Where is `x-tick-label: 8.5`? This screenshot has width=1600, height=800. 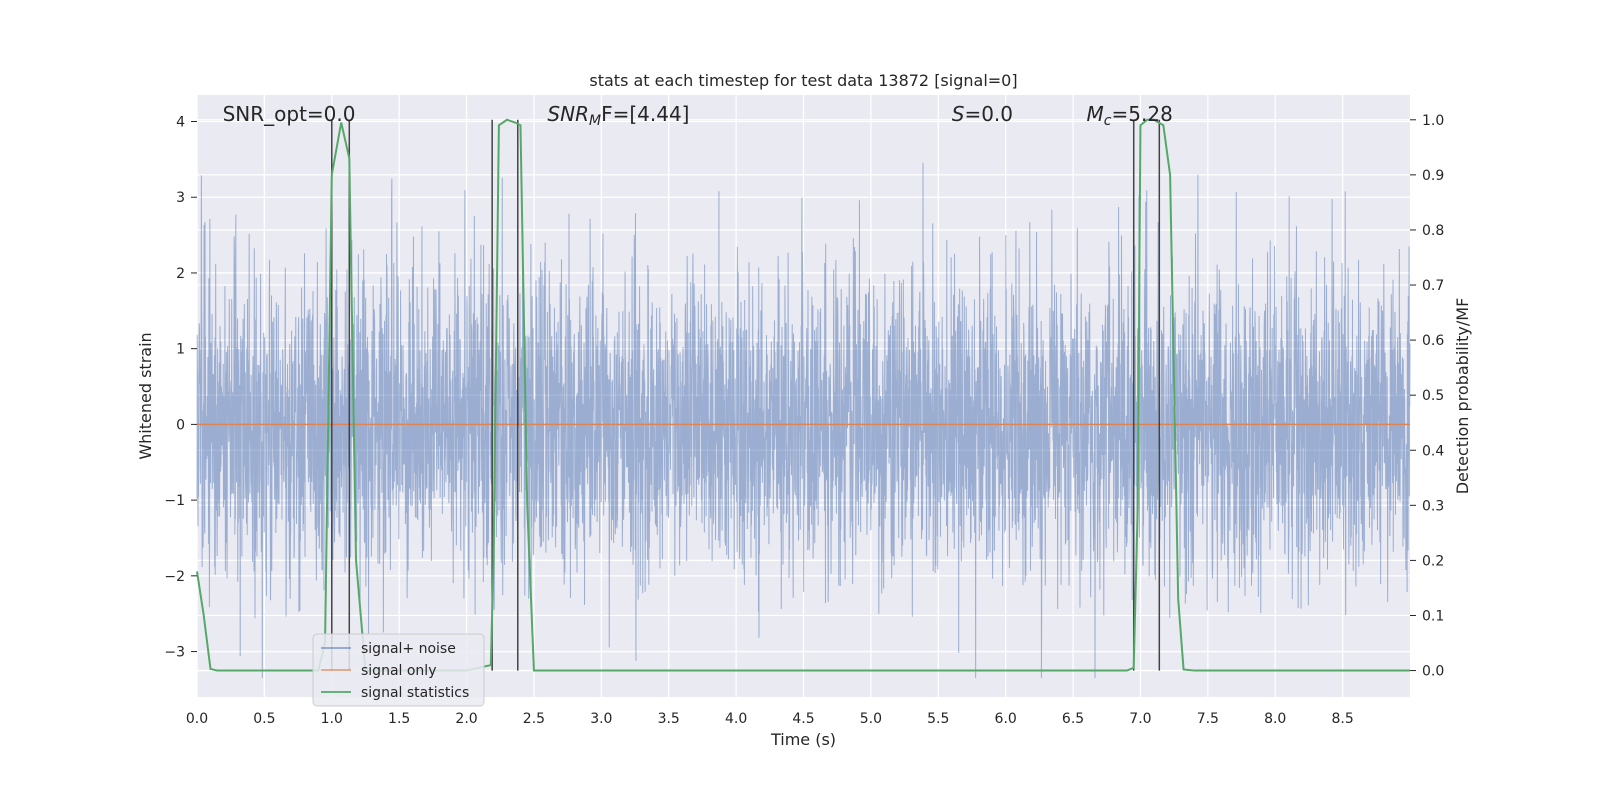 x-tick-label: 8.5 is located at coordinates (1342, 719).